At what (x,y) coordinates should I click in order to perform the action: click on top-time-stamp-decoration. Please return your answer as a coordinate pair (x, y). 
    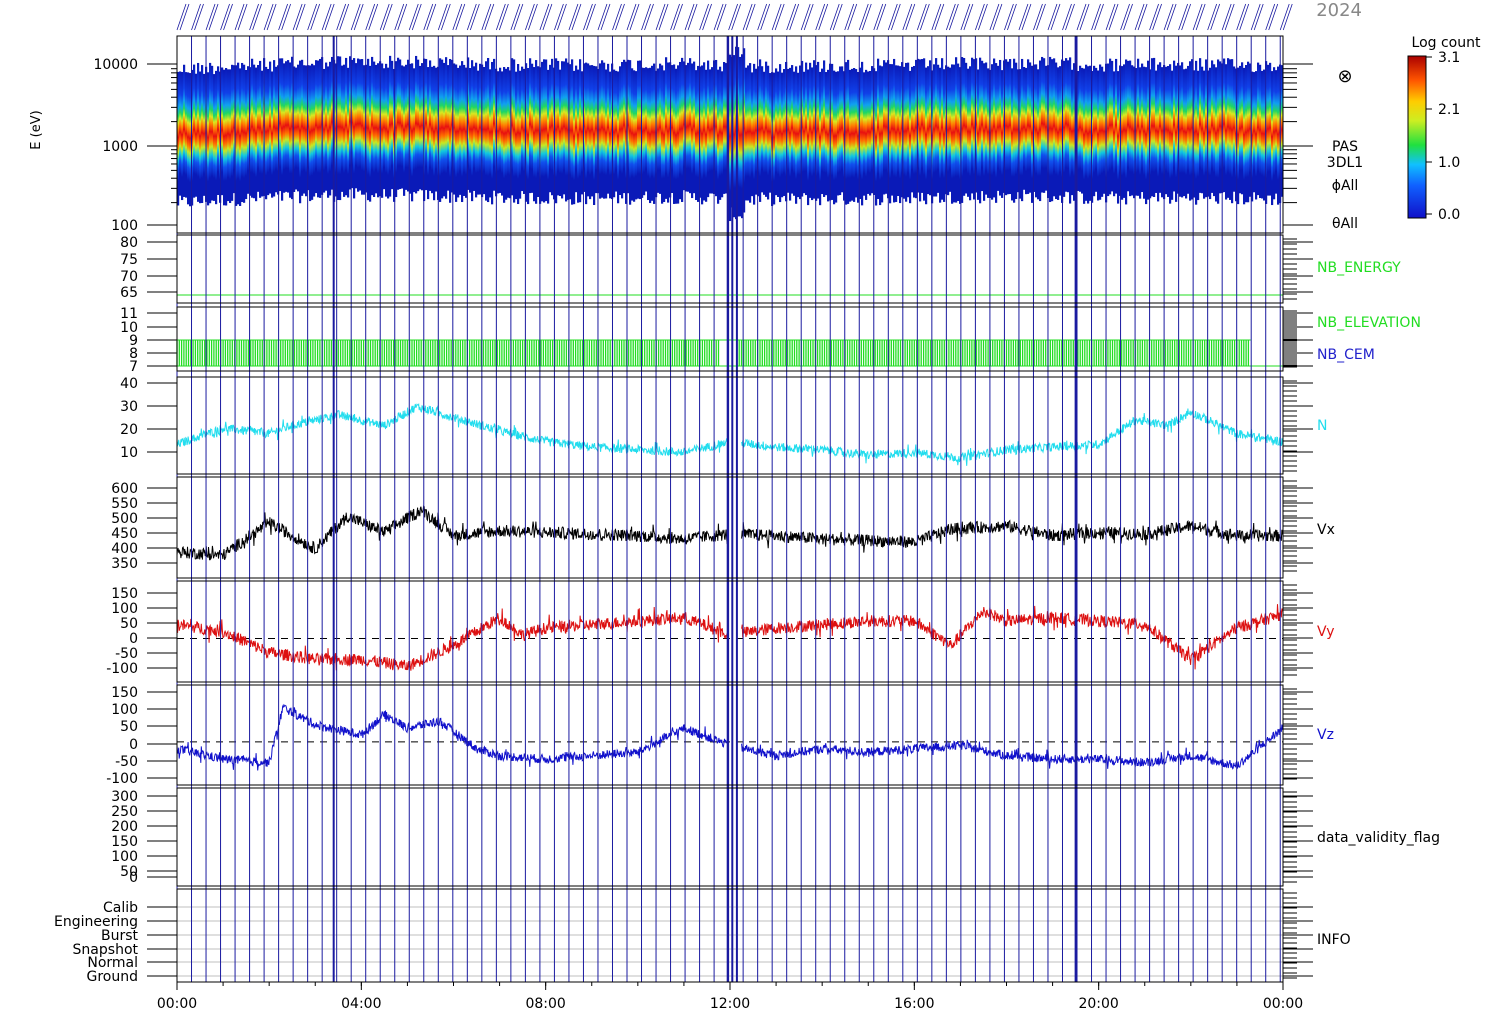
    Looking at the image, I should click on (734, 17).